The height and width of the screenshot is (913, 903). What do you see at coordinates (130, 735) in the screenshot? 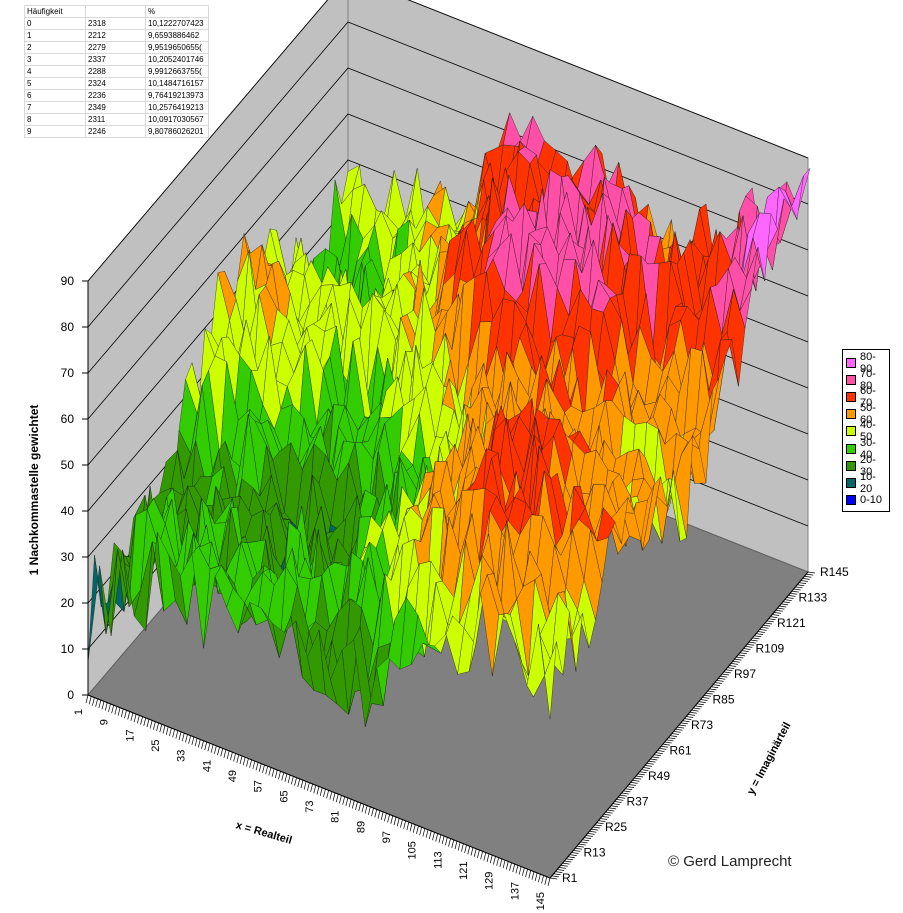
I see `x-tick-label: 17` at bounding box center [130, 735].